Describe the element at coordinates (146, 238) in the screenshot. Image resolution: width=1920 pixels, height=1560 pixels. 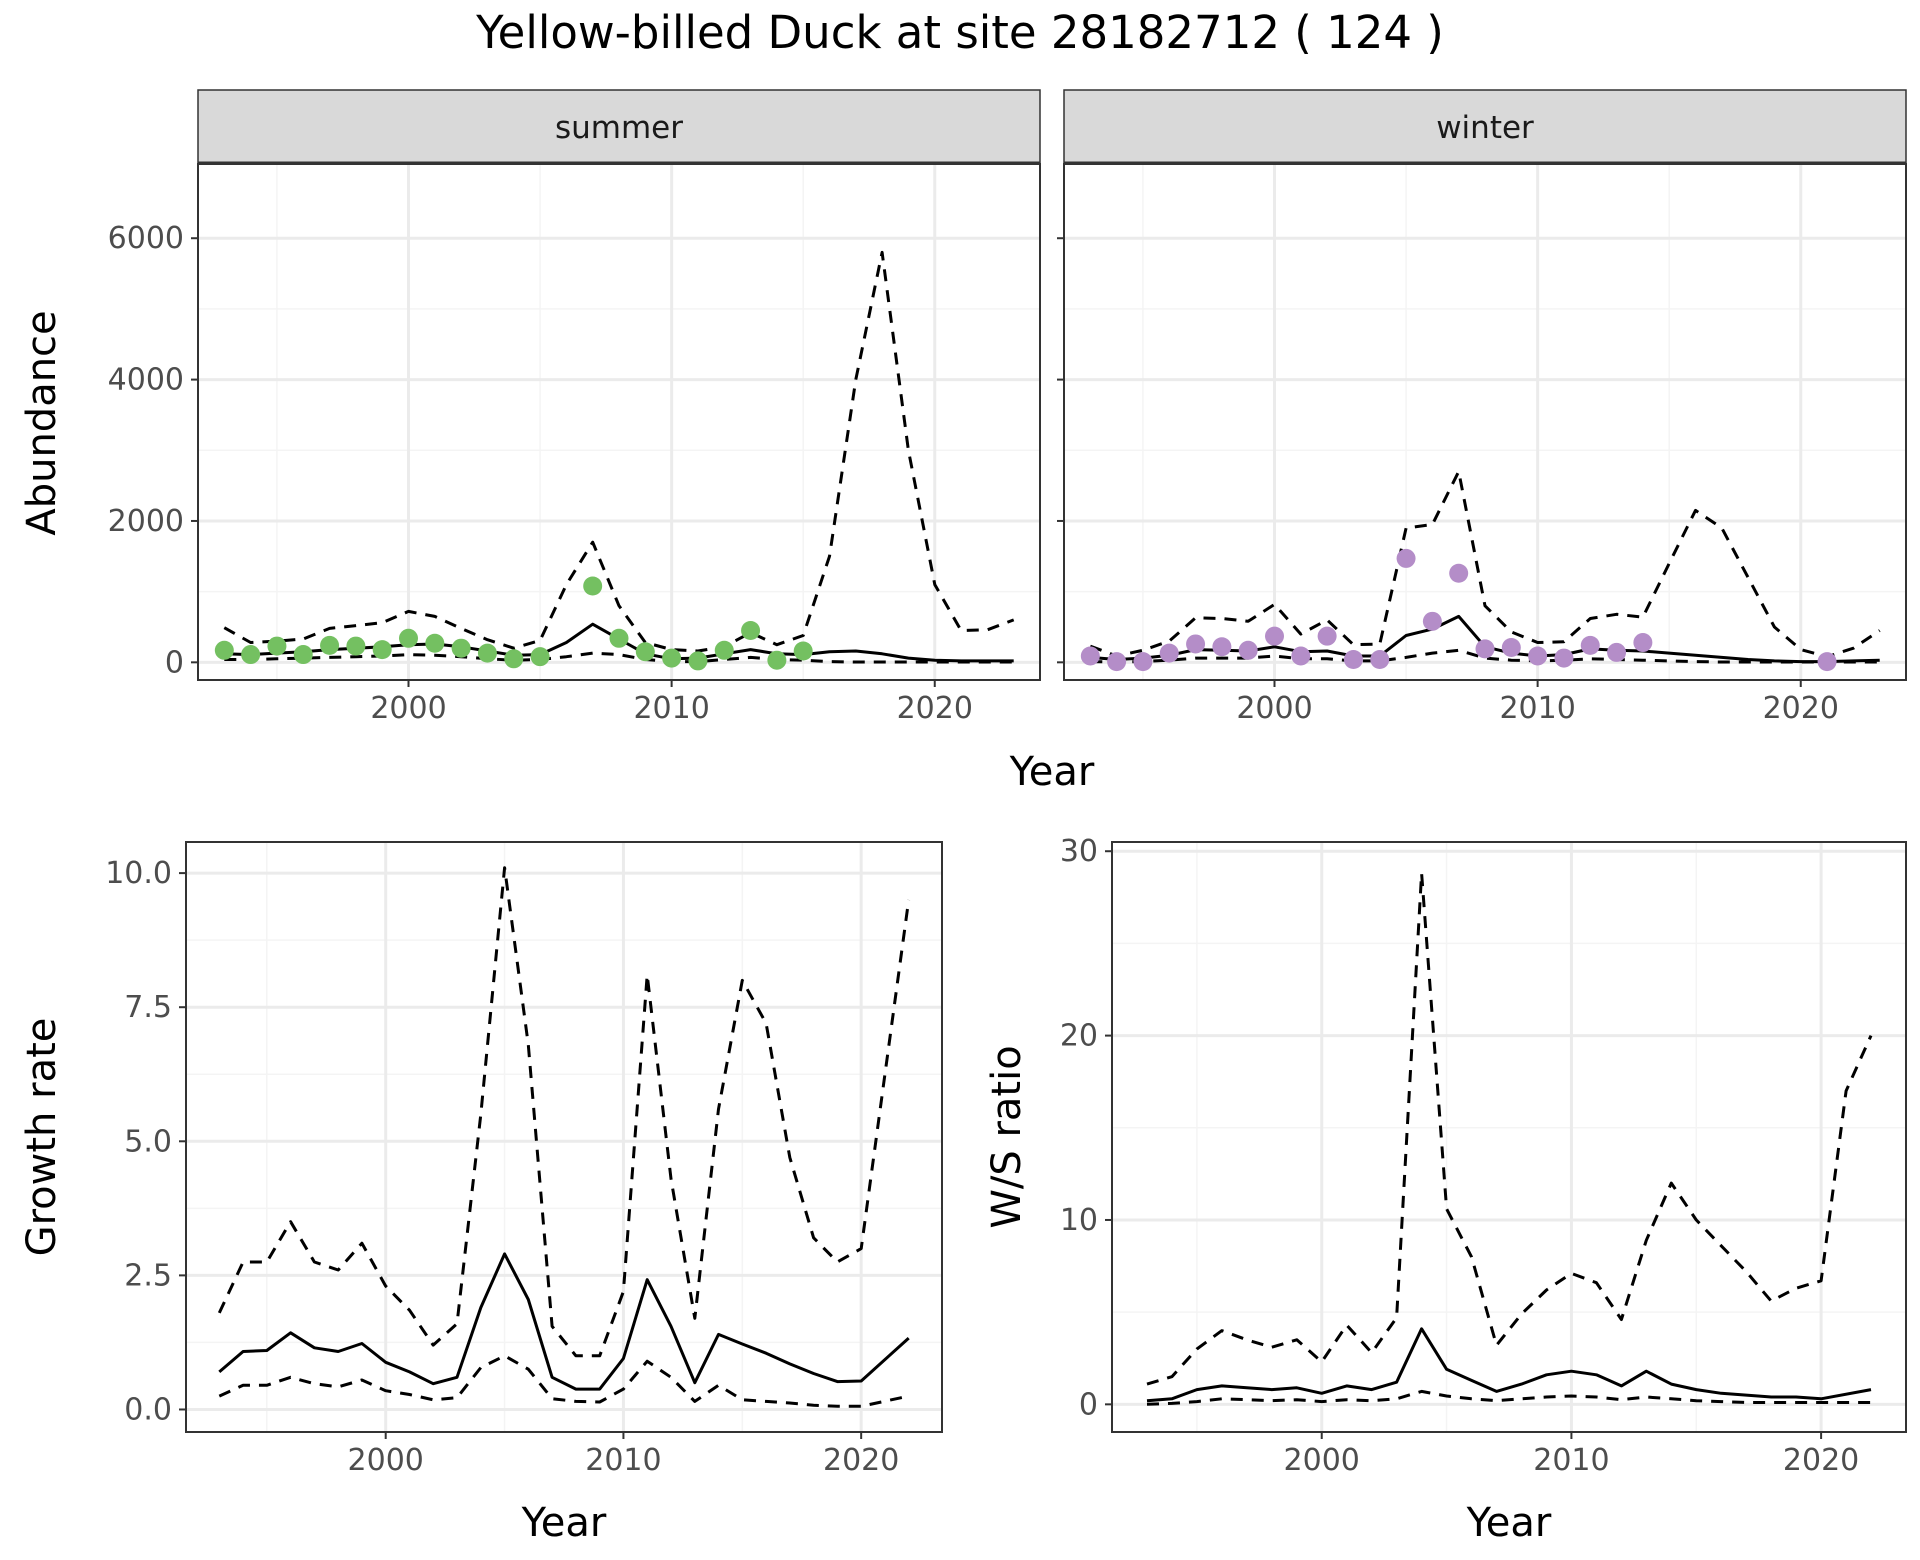
I see `y-tick-label: 6000` at that location.